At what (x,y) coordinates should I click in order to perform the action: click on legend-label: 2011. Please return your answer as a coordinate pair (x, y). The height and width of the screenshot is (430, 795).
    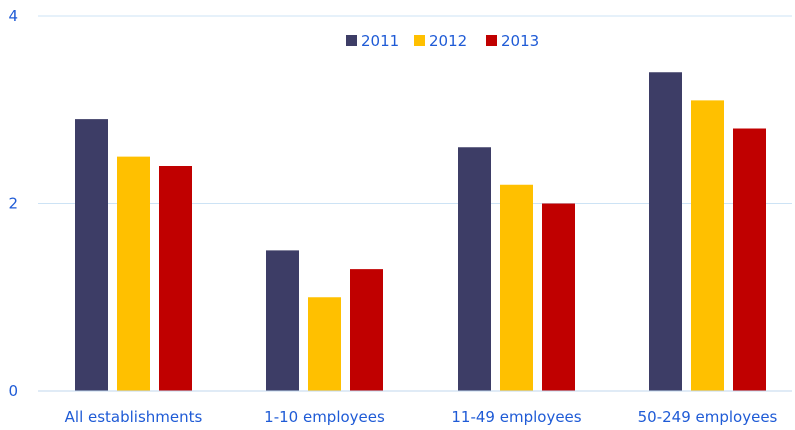
    Looking at the image, I should click on (380, 41).